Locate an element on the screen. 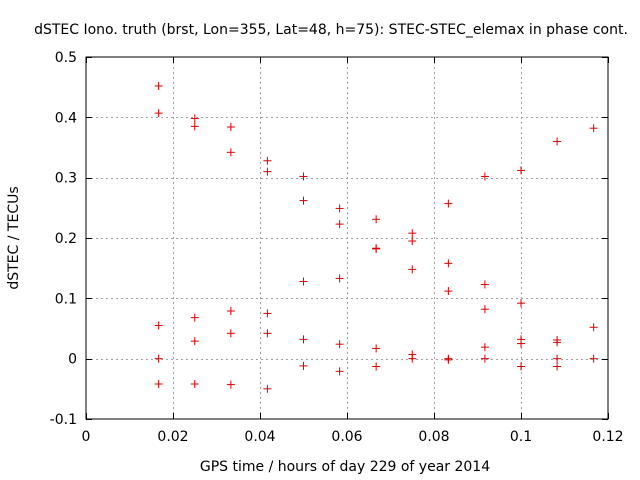  y-axis-label: dSTEC / TECUs is located at coordinates (14, 237).